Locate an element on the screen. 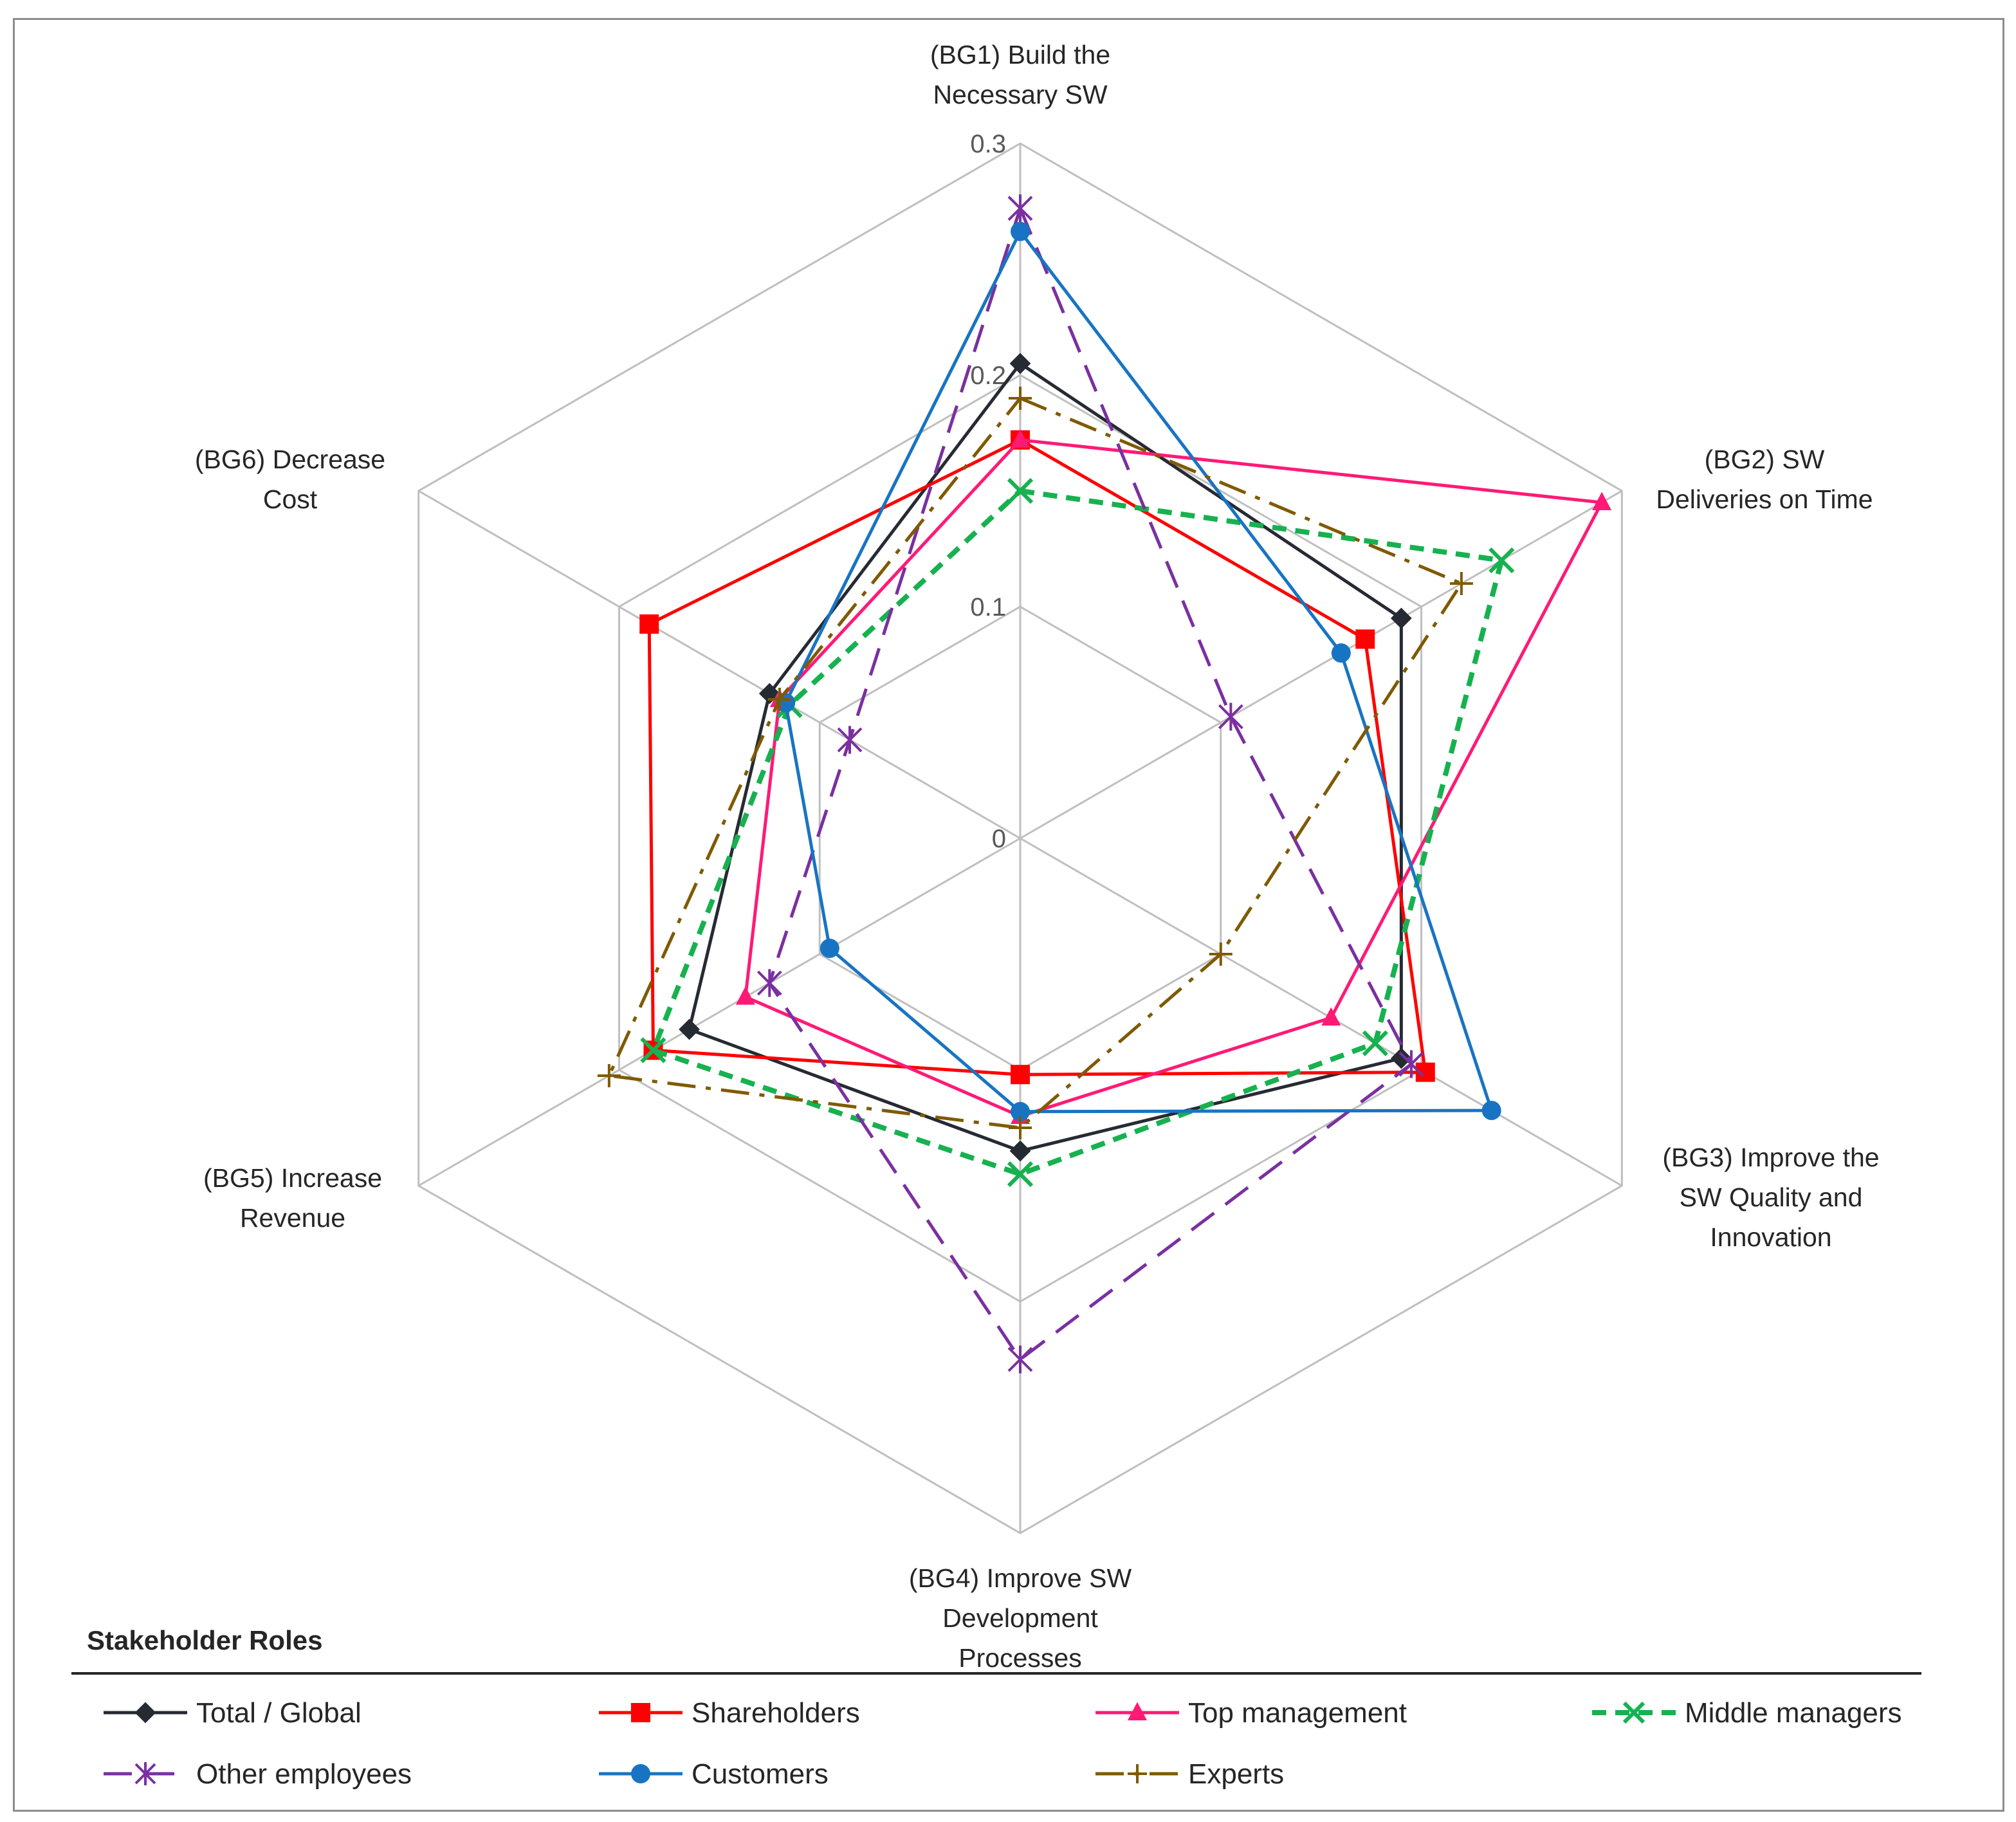 This screenshot has height=1822, width=2016. legend-label: Top management is located at coordinates (1297, 1713).